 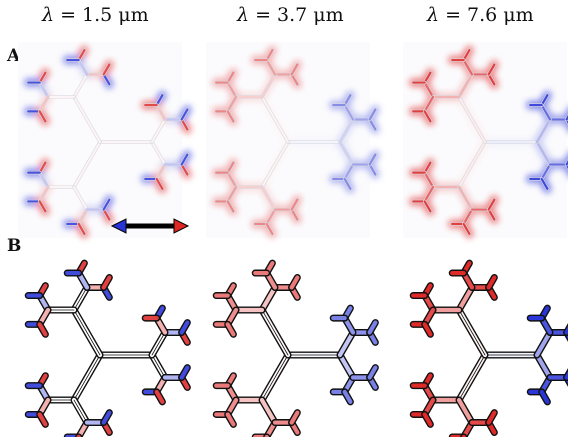 I want to click on panel-a3, so click(x=485, y=140).